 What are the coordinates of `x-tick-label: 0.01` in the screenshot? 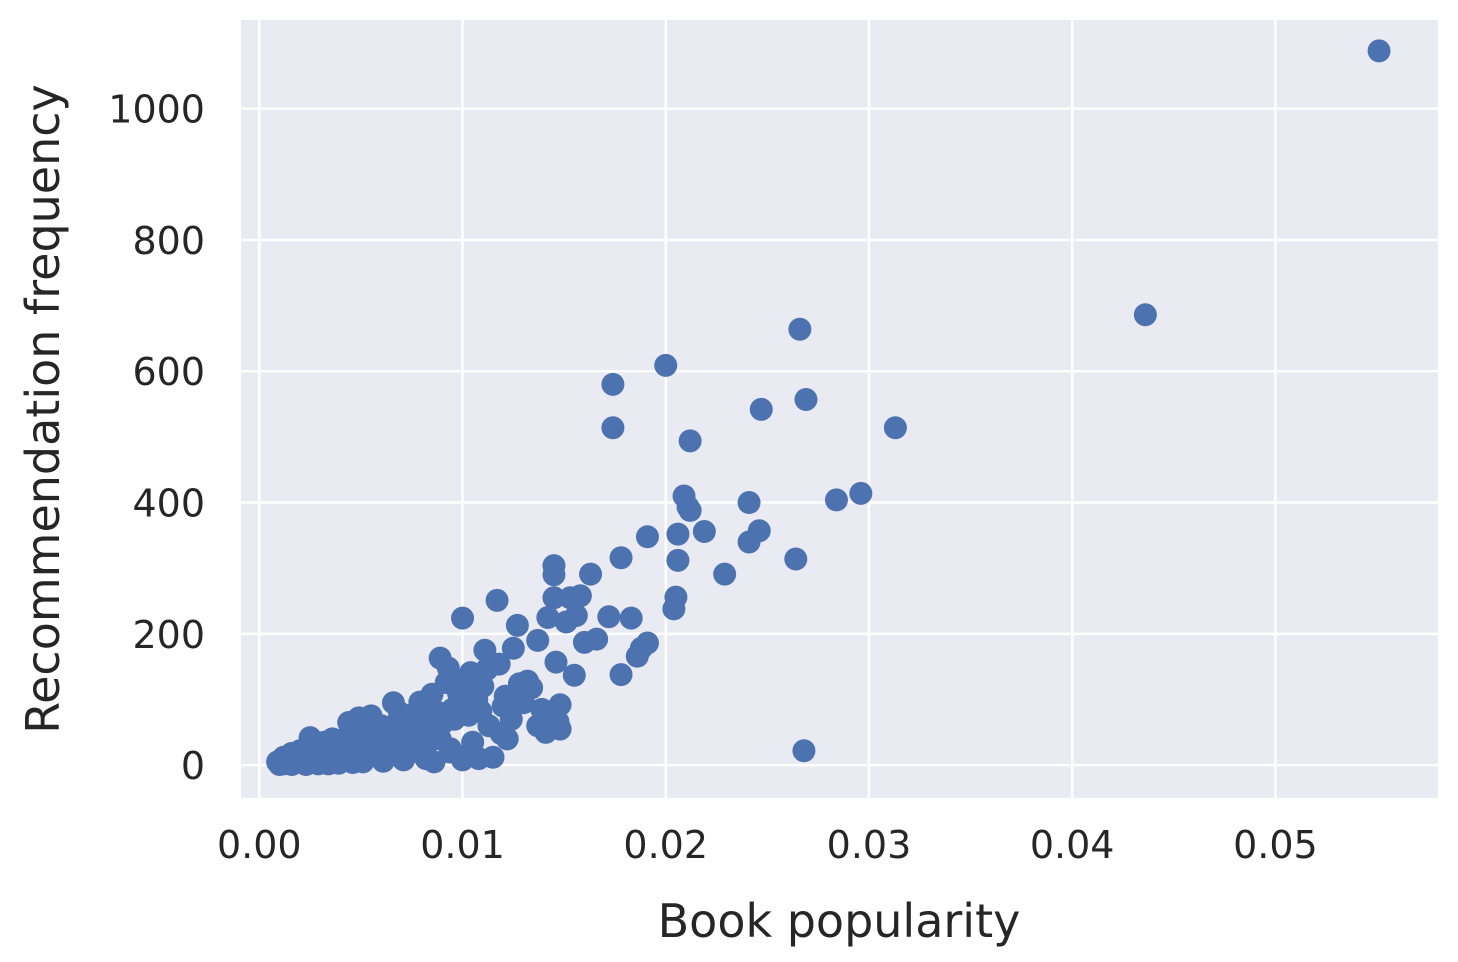 It's located at (462, 845).